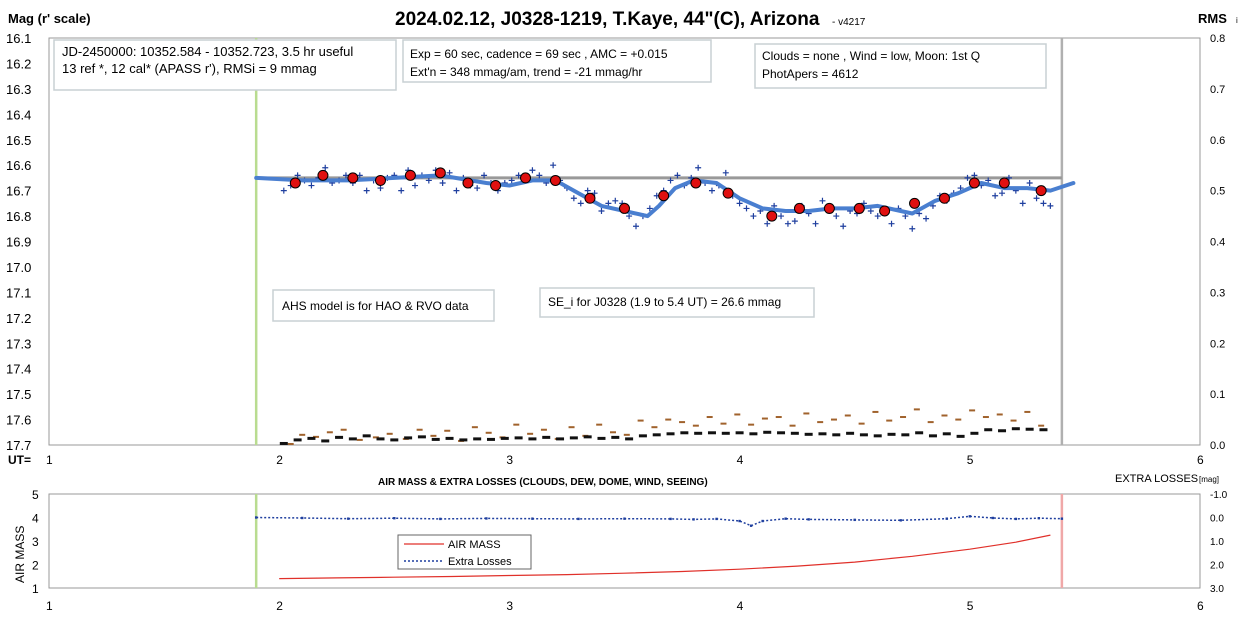 The height and width of the screenshot is (617, 1245). I want to click on top-x-tick-labels: 1 2 3 4 5 6, so click(625, 460).